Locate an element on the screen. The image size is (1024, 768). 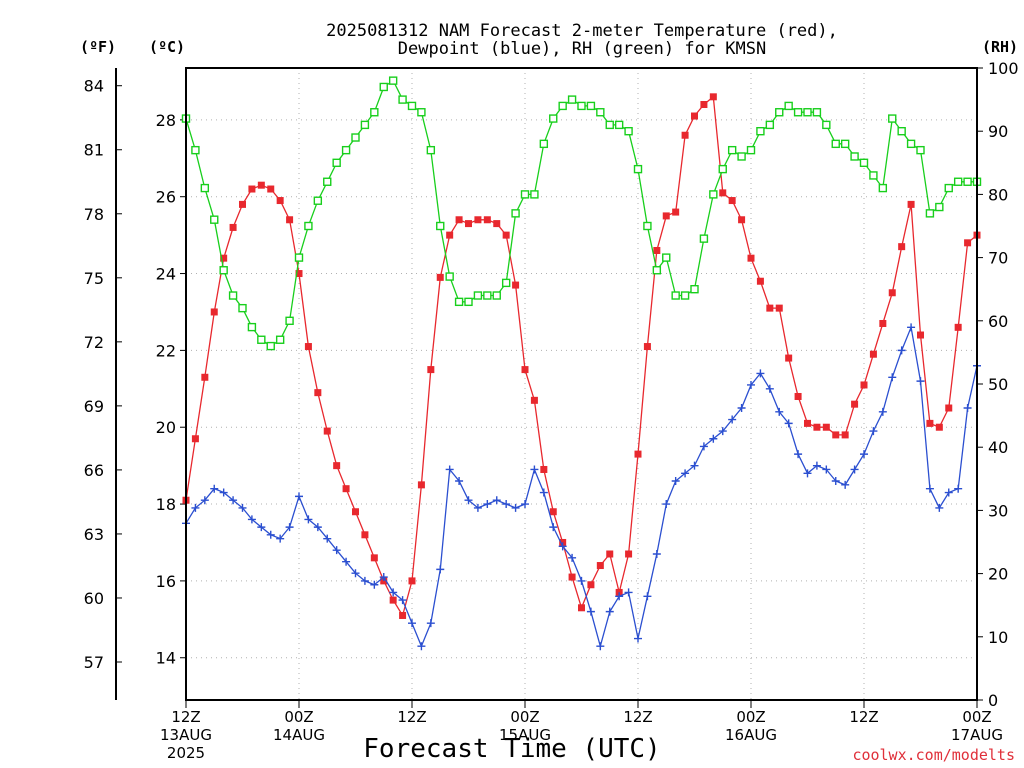
unit-label-rh: (RH) is located at coordinates (1000, 47).